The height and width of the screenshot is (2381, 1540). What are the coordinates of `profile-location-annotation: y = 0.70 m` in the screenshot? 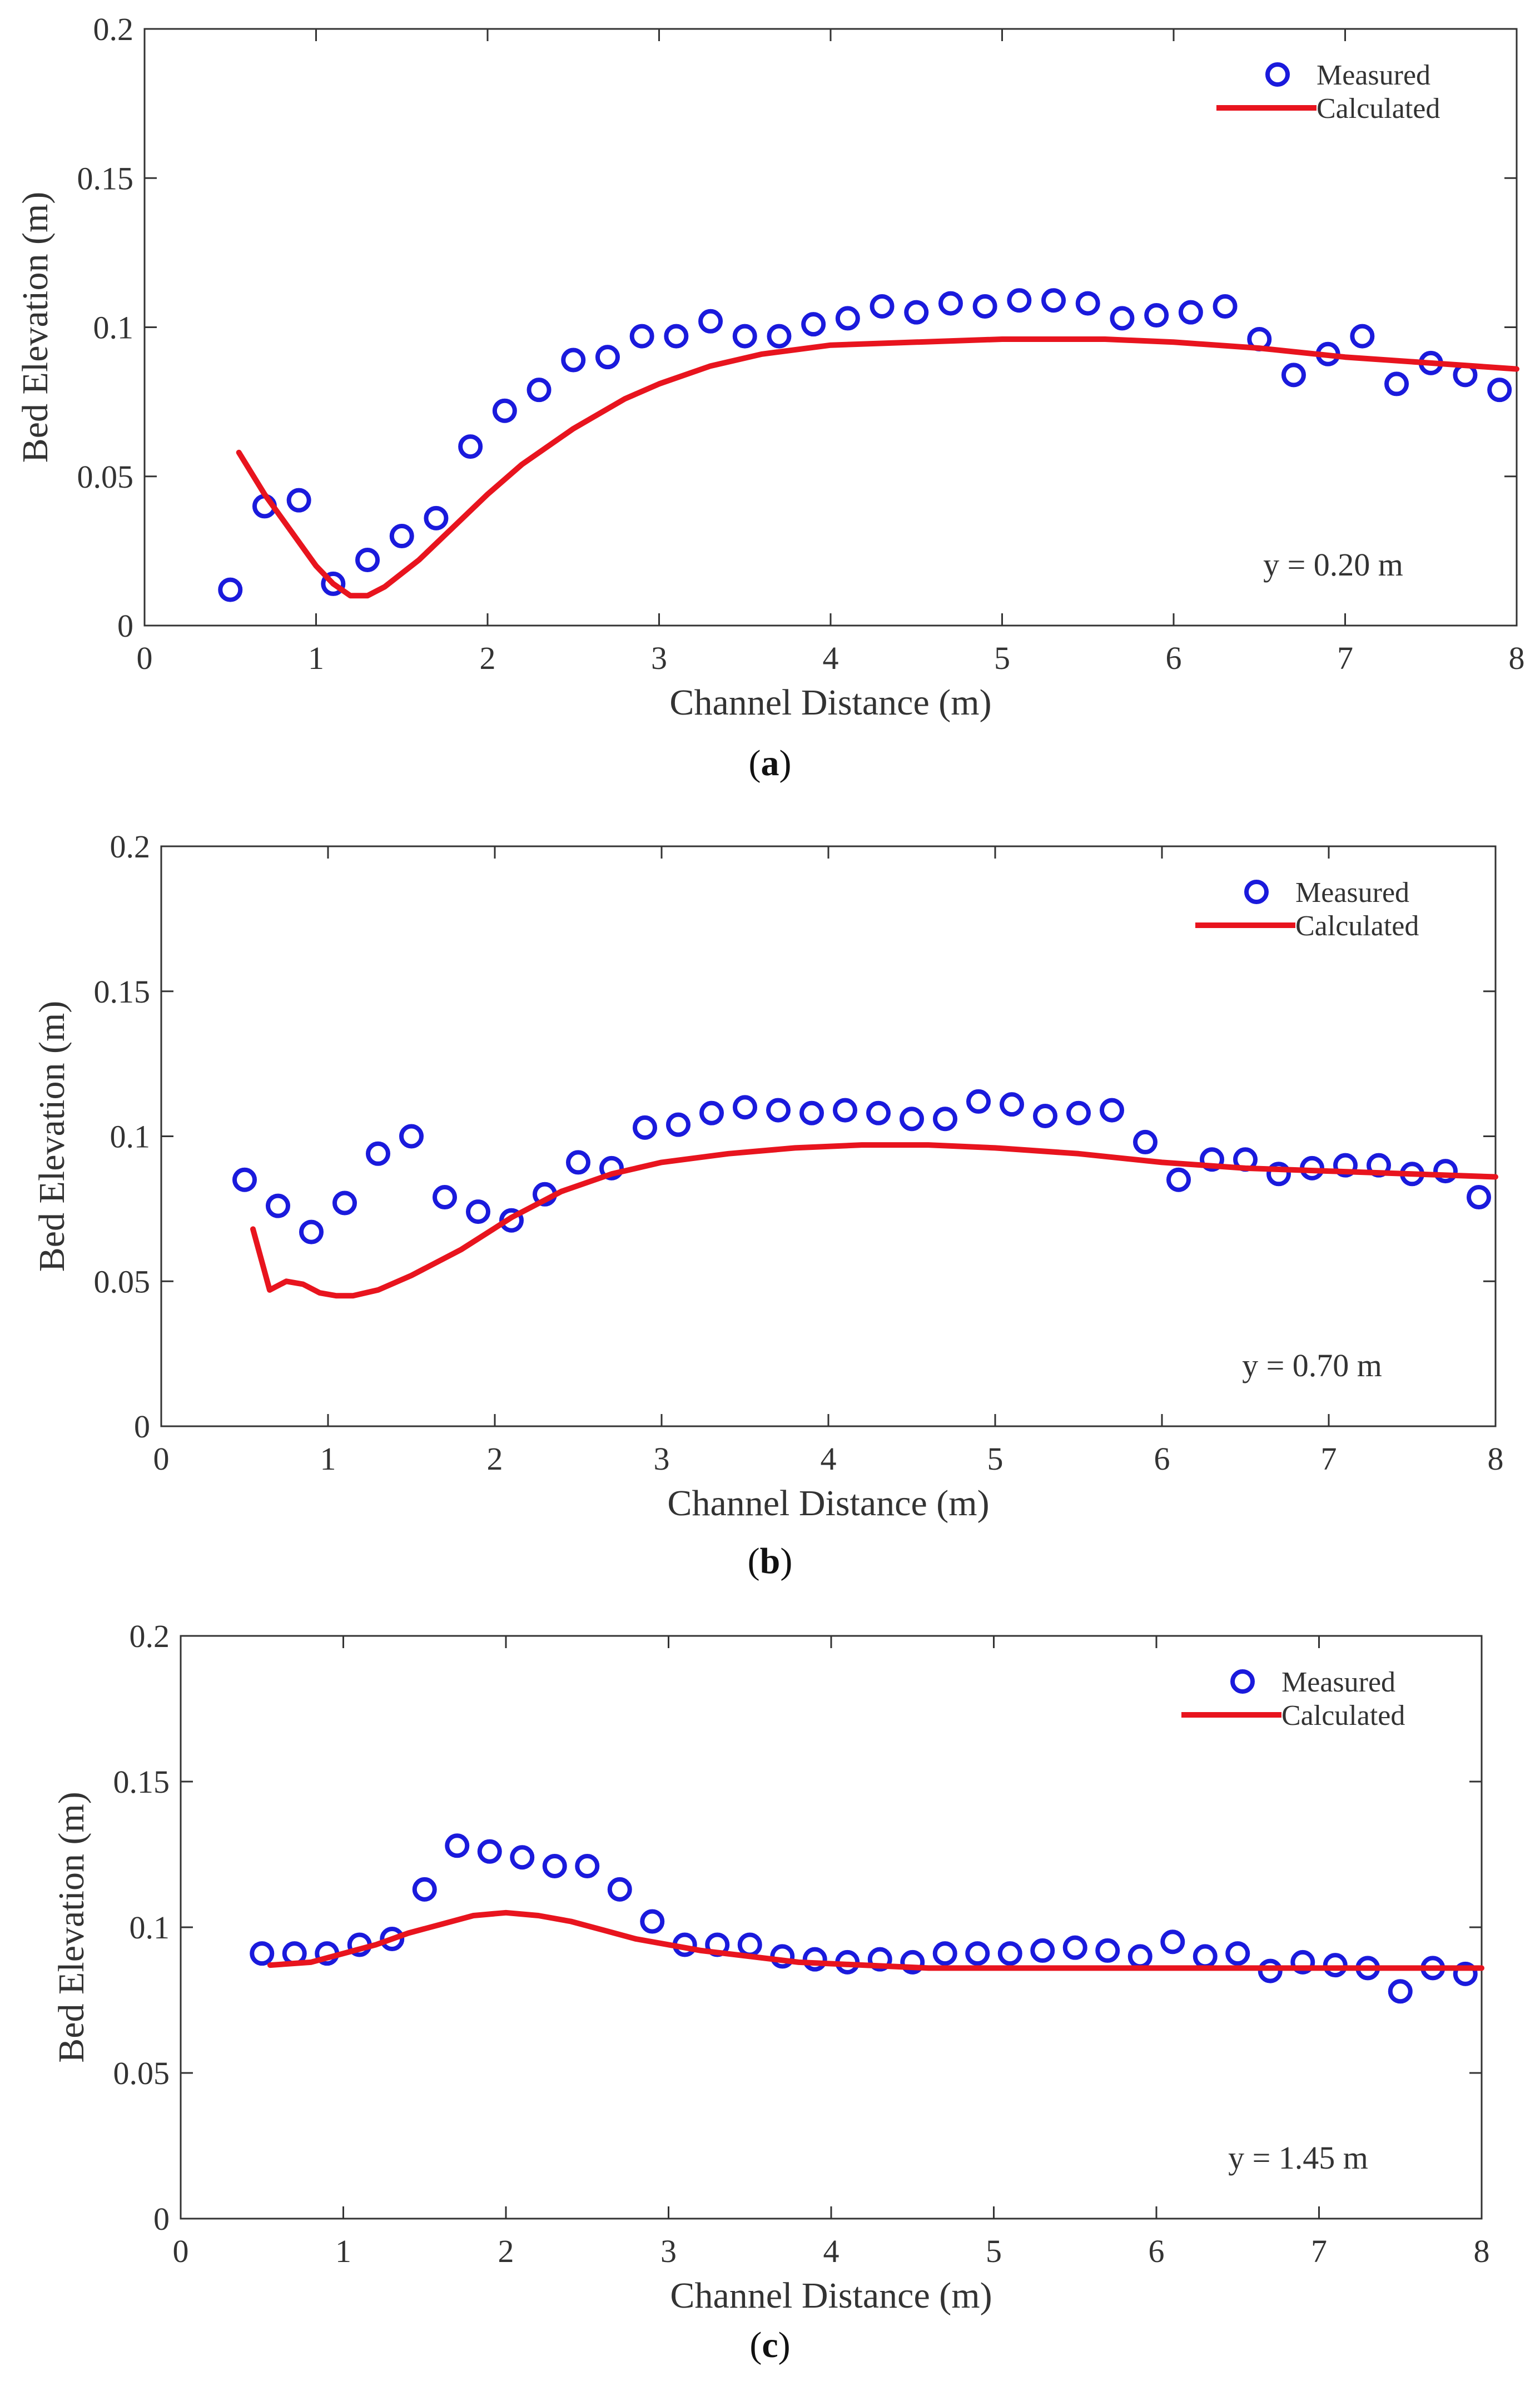 It's located at (1312, 1365).